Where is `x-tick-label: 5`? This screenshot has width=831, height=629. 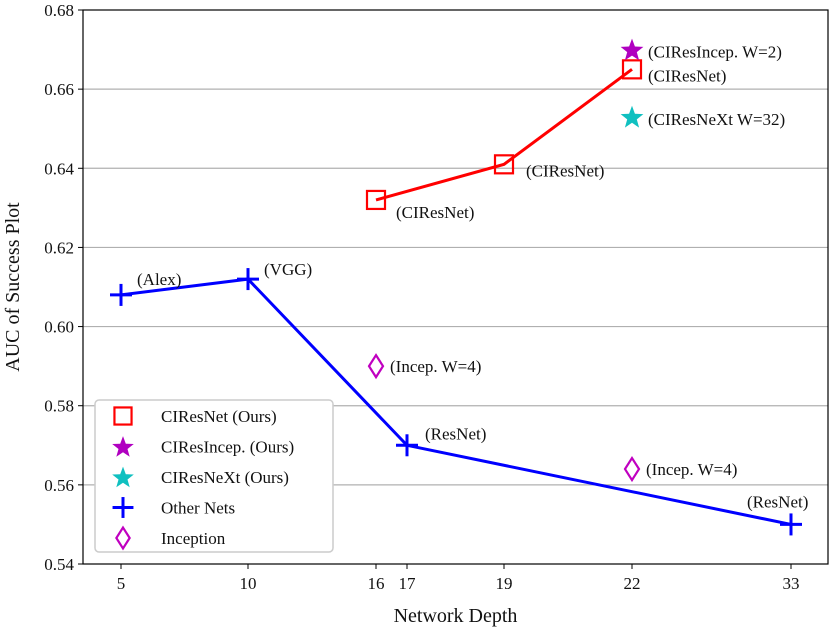
x-tick-label: 5 is located at coordinates (121, 583).